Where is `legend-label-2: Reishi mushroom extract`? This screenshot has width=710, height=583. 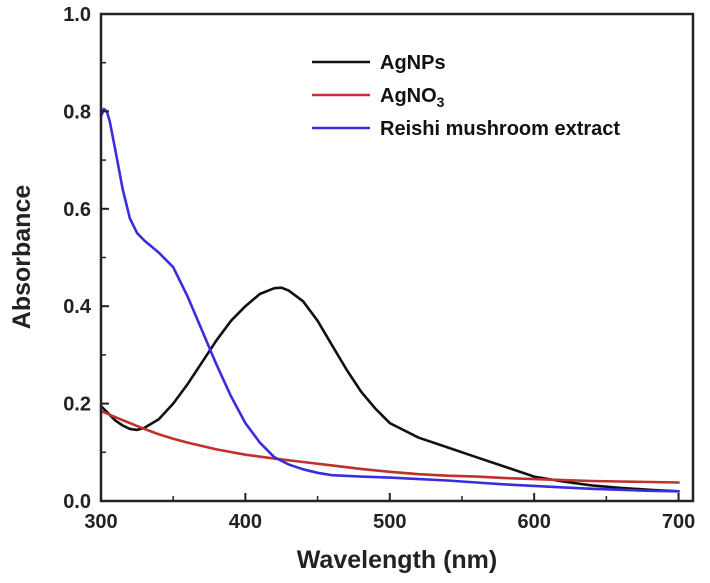 legend-label-2: Reishi mushroom extract is located at coordinates (500, 129).